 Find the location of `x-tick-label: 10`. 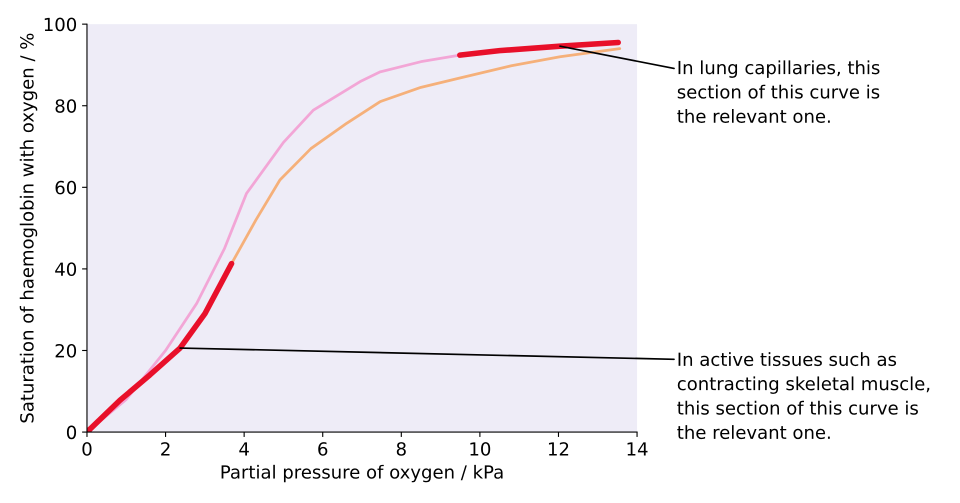

x-tick-label: 10 is located at coordinates (480, 449).